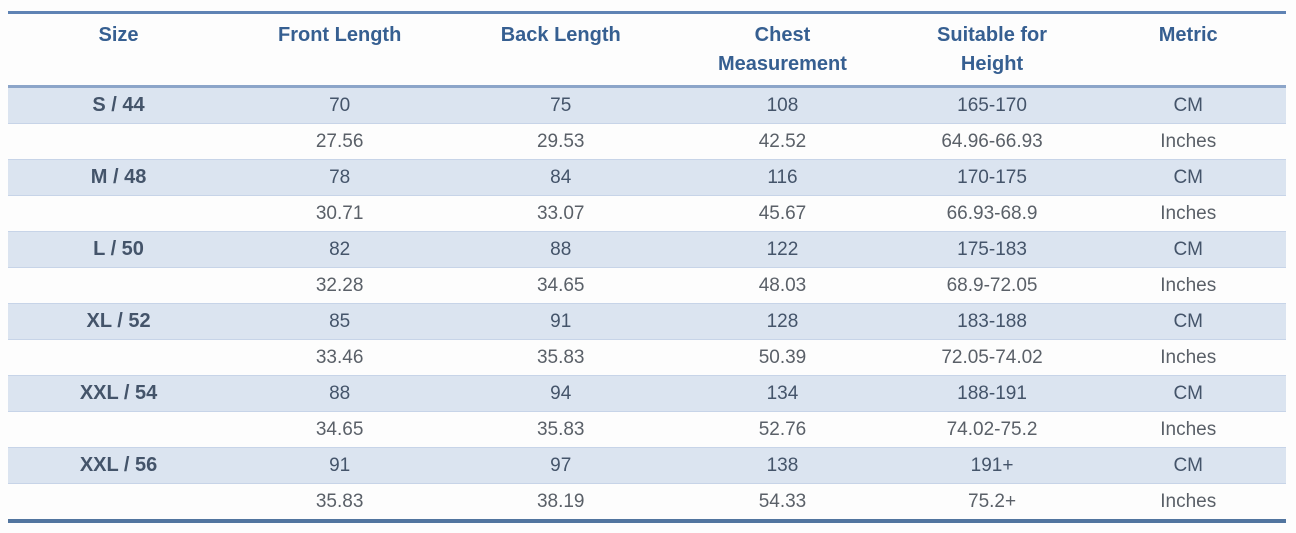  I want to click on table-row: M / 48 78 84 116 170-175 CM, so click(647, 177).